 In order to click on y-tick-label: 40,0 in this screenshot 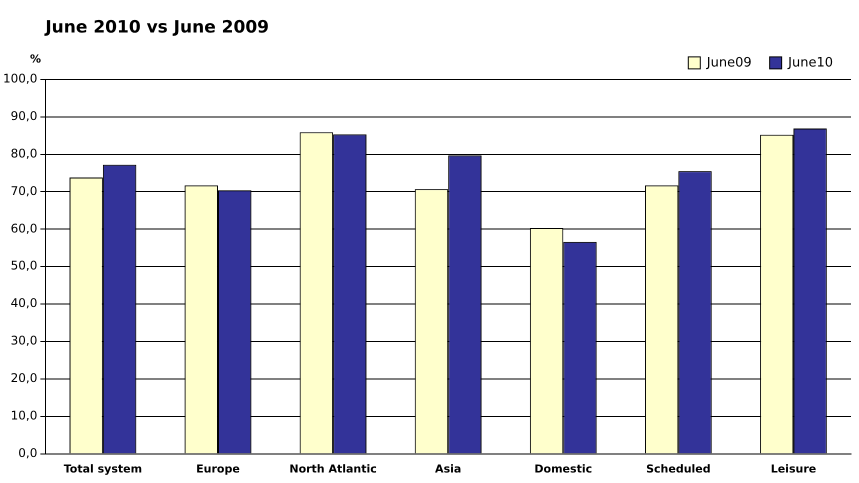, I will do `click(24, 303)`.